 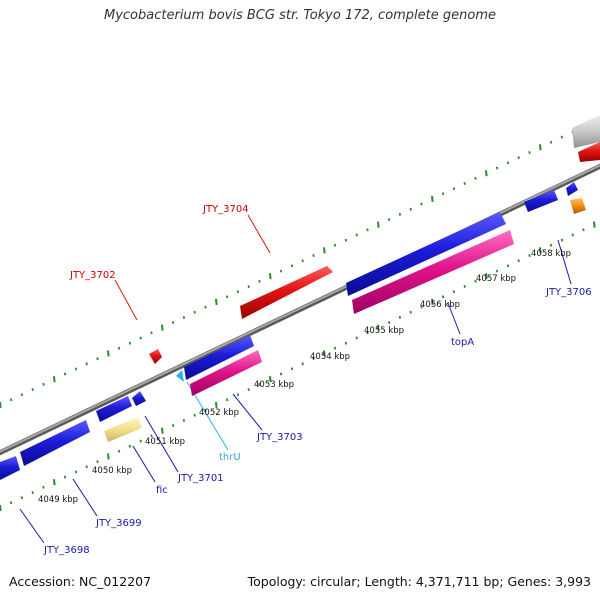 What do you see at coordinates (572, 189) in the screenshot?
I see `gene-blue-right-small` at bounding box center [572, 189].